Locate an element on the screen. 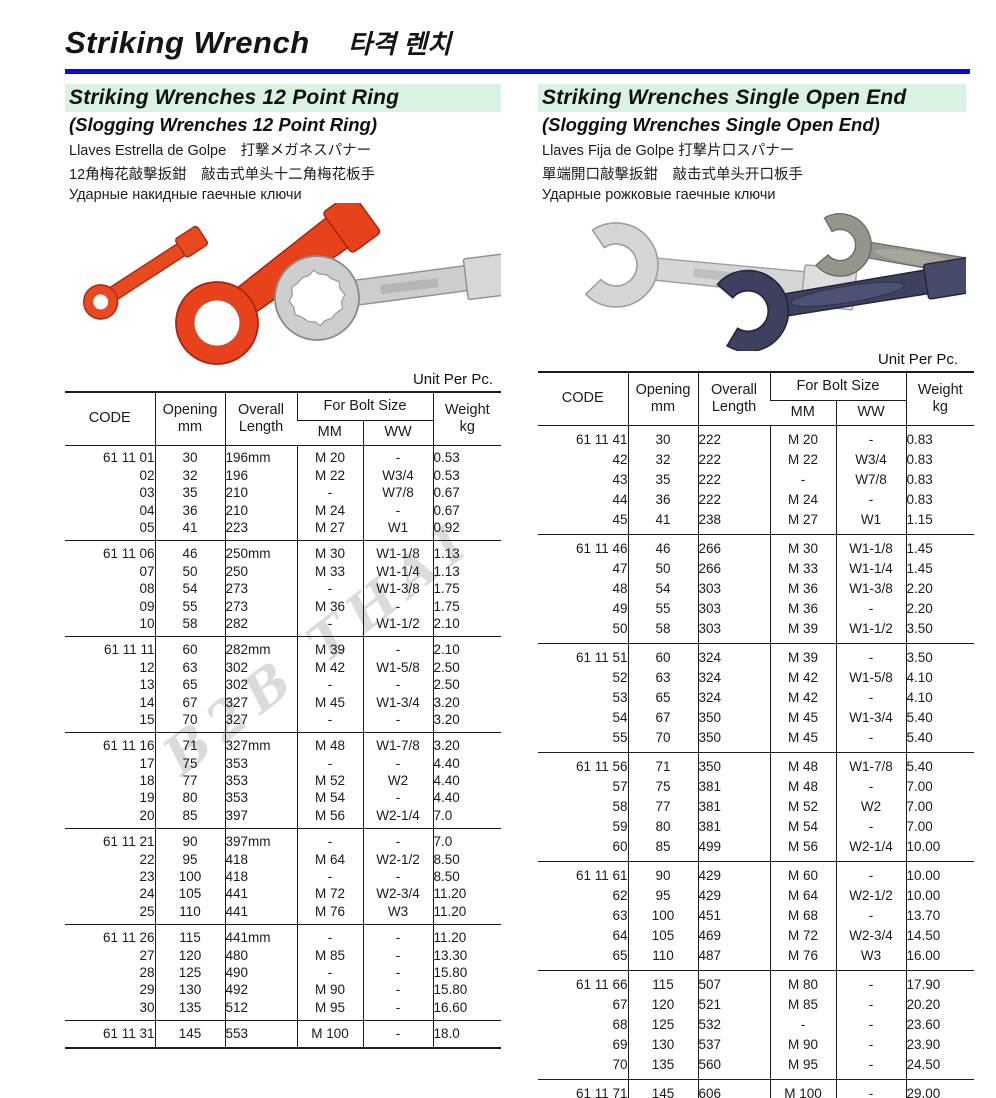 This screenshot has width=996, height=1098. cell-bolt-mm: M 100 is located at coordinates (802, 1088).